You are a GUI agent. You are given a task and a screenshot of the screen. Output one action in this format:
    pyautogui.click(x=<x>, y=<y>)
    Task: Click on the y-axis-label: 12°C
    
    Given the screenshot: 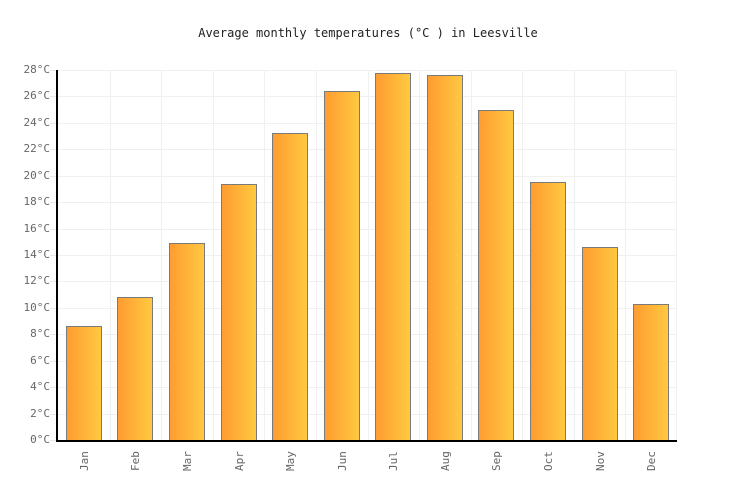 What is the action you would take?
    pyautogui.click(x=37, y=280)
    